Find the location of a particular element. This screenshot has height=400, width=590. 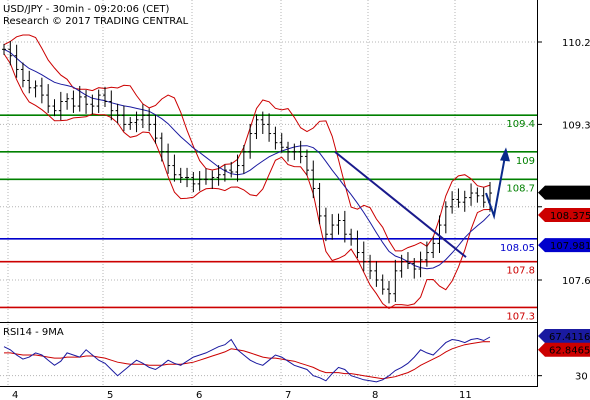

level-label: 107.3 is located at coordinates (520, 316).